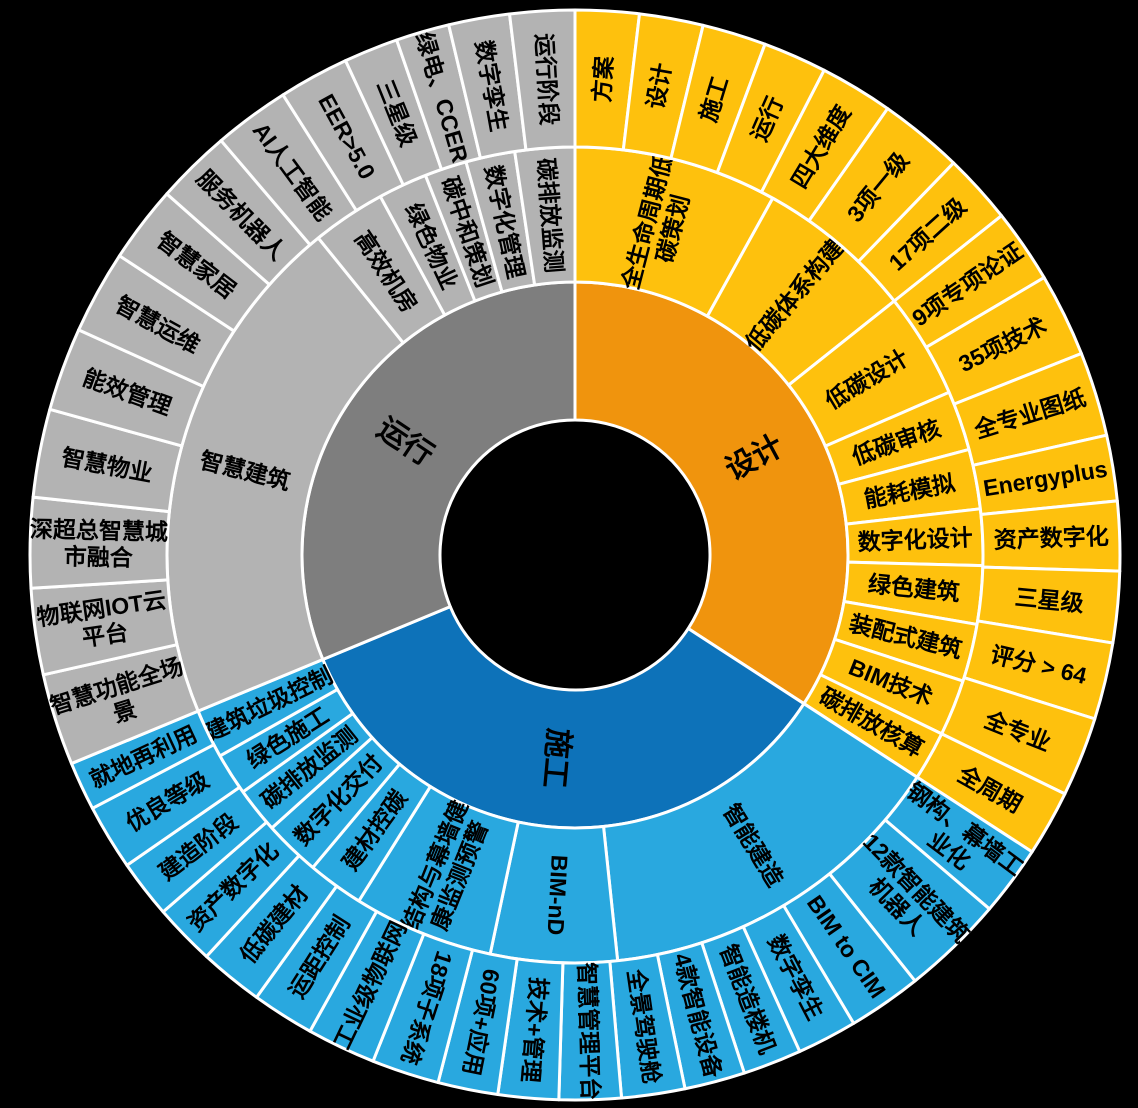  I want to click on outer-segment-23-label: 智慧管理平台, so click(589, 1031).